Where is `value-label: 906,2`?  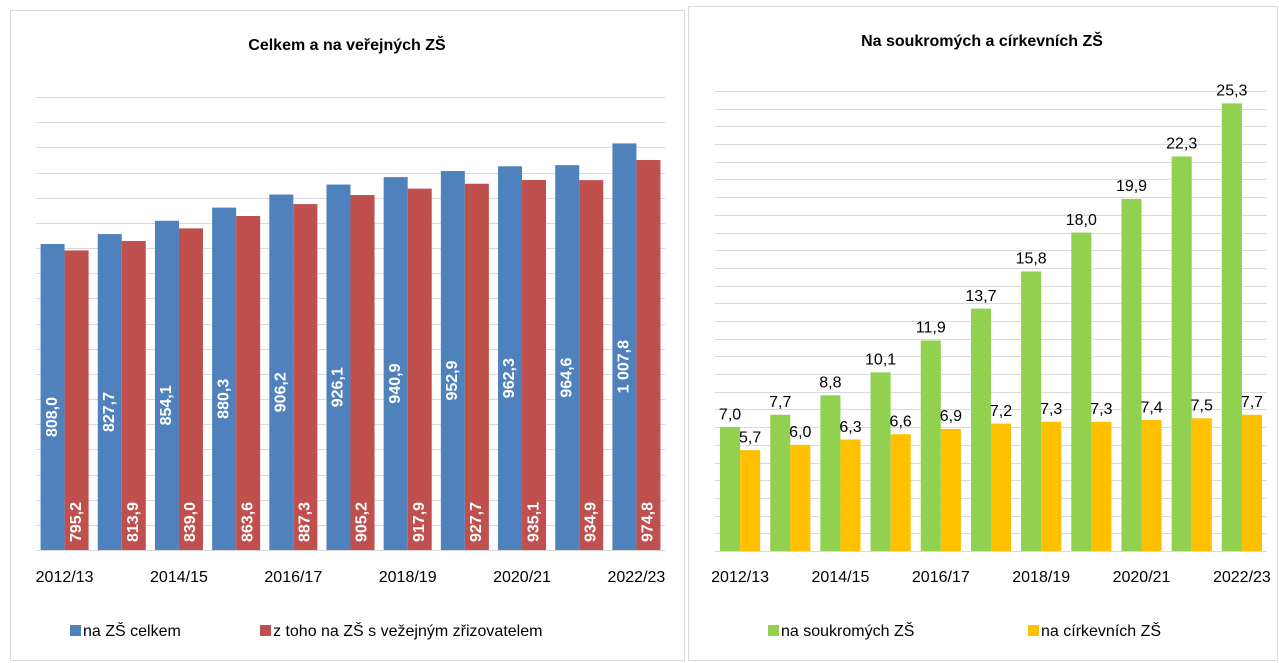 value-label: 906,2 is located at coordinates (281, 392).